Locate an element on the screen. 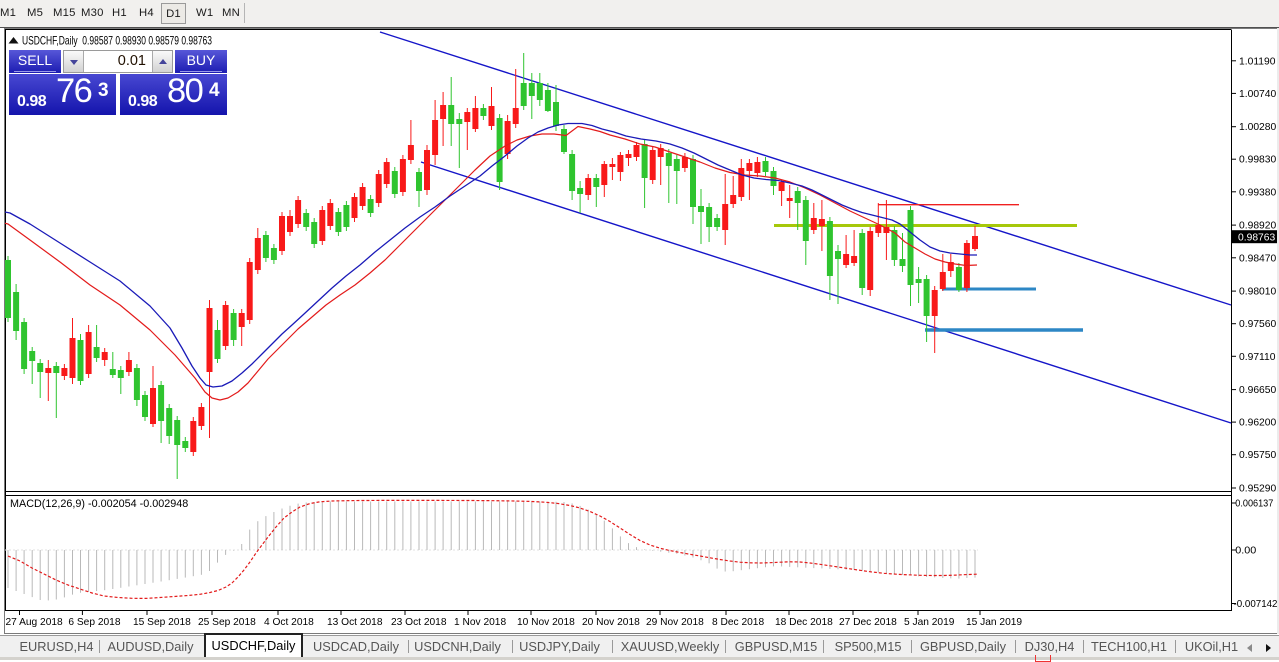  svg-text: 1.00740 is located at coordinates (1257, 94).